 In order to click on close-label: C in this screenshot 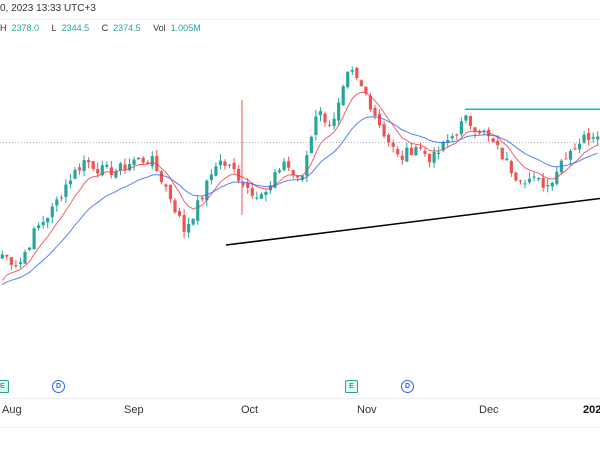, I will do `click(105, 28)`.